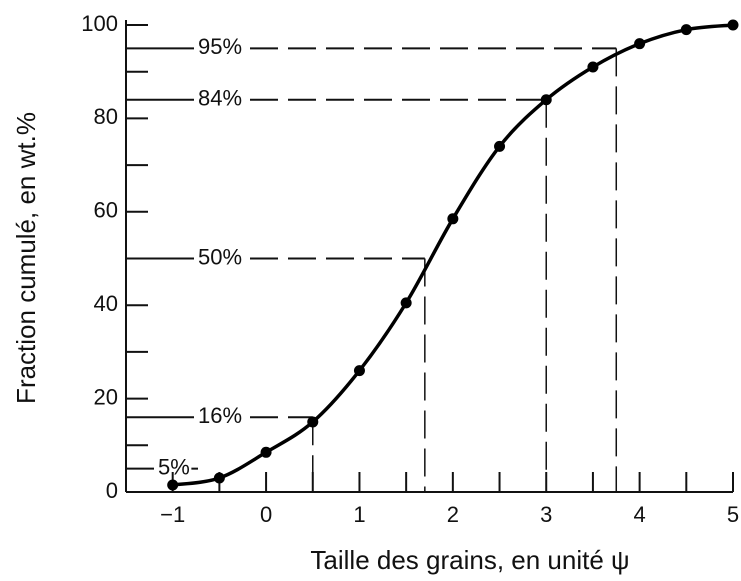  What do you see at coordinates (106, 303) in the screenshot?
I see `y-tick-label: 40` at bounding box center [106, 303].